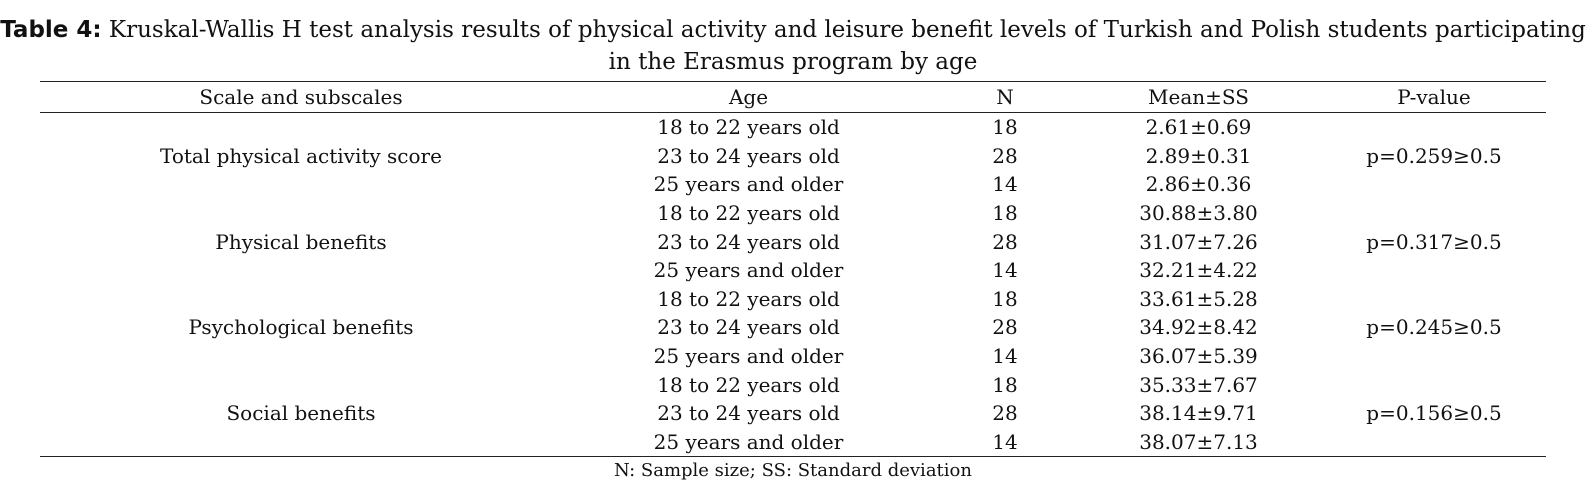  Describe the element at coordinates (1434, 155) in the screenshot. I see `p-value-cell: p=0.259≥0.5` at that location.